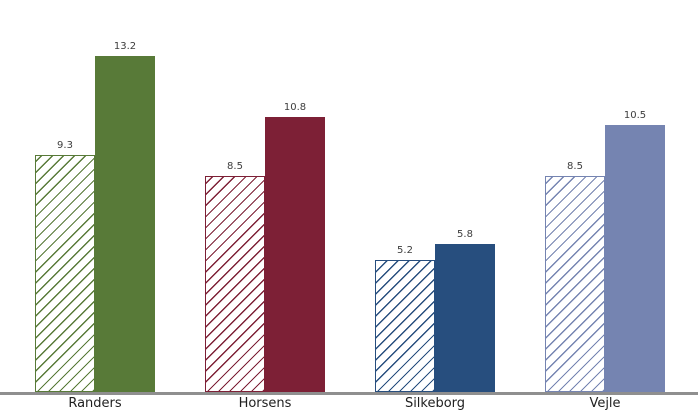 The height and width of the screenshot is (413, 698). Describe the element at coordinates (125, 46) in the screenshot. I see `bar-value-label: 13.2` at that location.